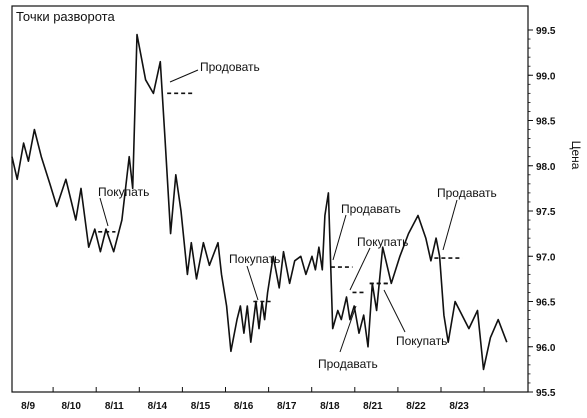  What do you see at coordinates (546, 167) in the screenshot?
I see `y-tick-label: 98.0` at bounding box center [546, 167].